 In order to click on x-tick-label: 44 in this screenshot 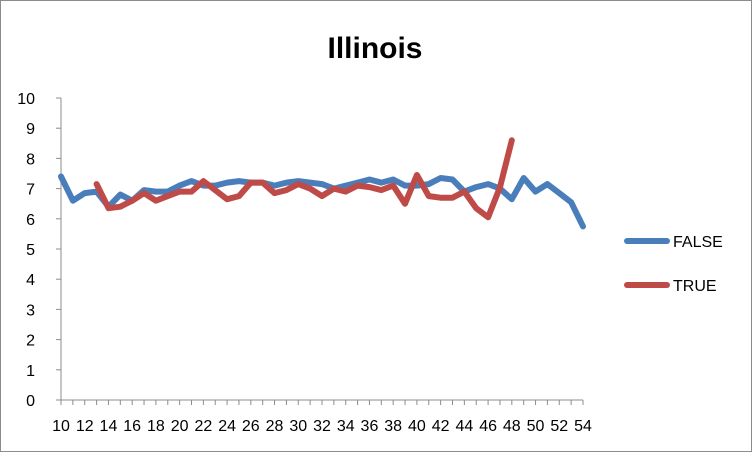, I will do `click(464, 426)`.